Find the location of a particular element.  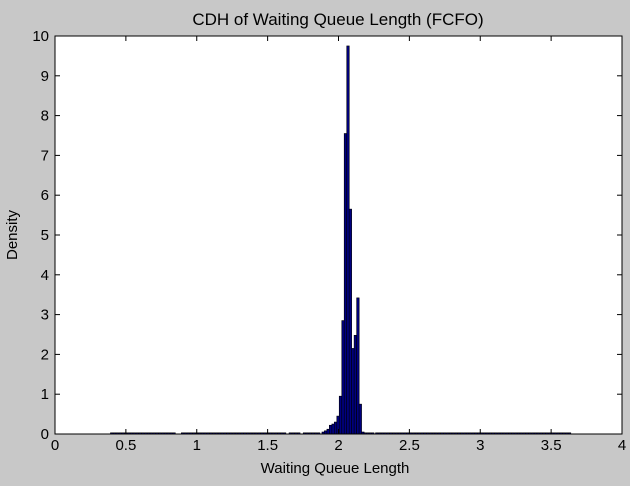

x-tick-label: 2.5 is located at coordinates (409, 445).